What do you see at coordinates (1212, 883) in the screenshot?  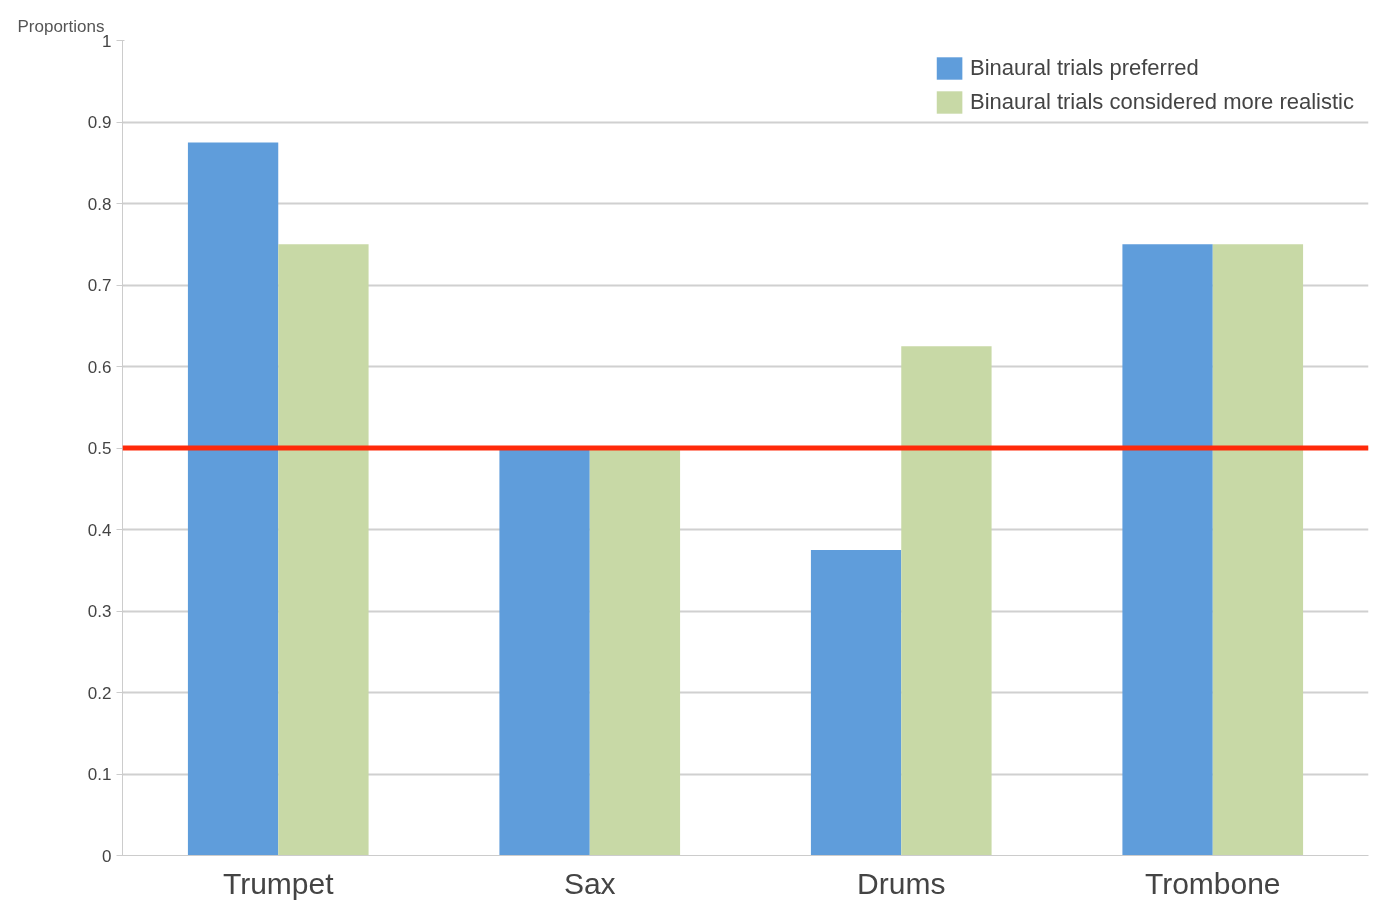 I see `x-tick-label: Trombone` at bounding box center [1212, 883].